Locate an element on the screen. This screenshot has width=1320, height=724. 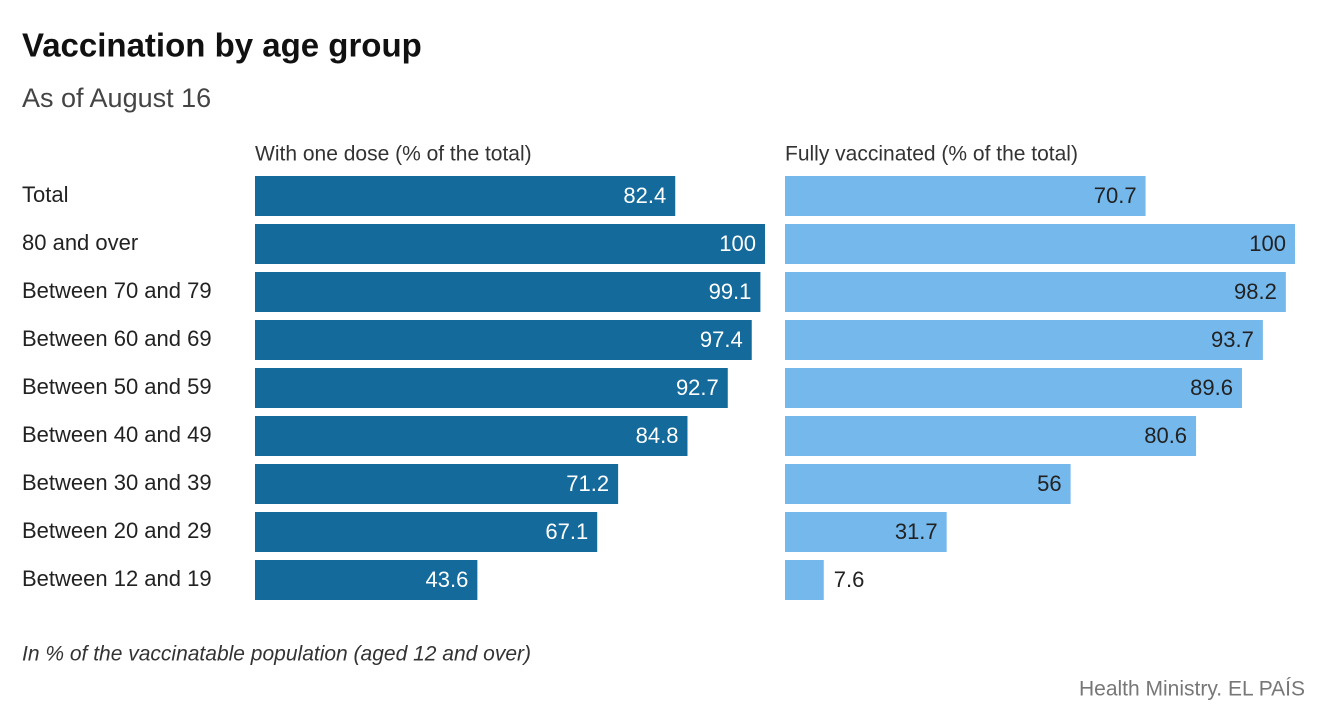
value-label: 99.1 is located at coordinates (730, 291).